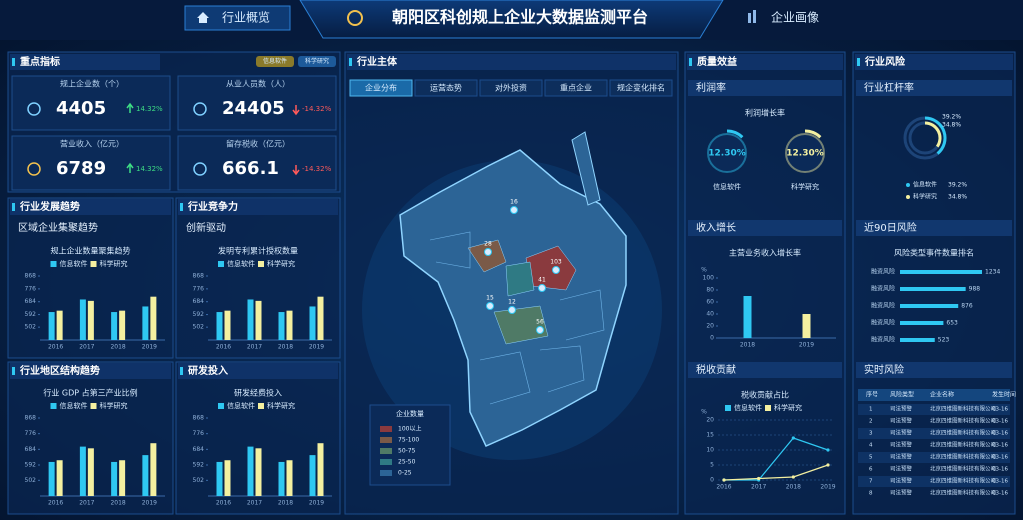 This screenshot has width=1023, height=520. I want to click on tab-label: 重点企业, so click(576, 88).